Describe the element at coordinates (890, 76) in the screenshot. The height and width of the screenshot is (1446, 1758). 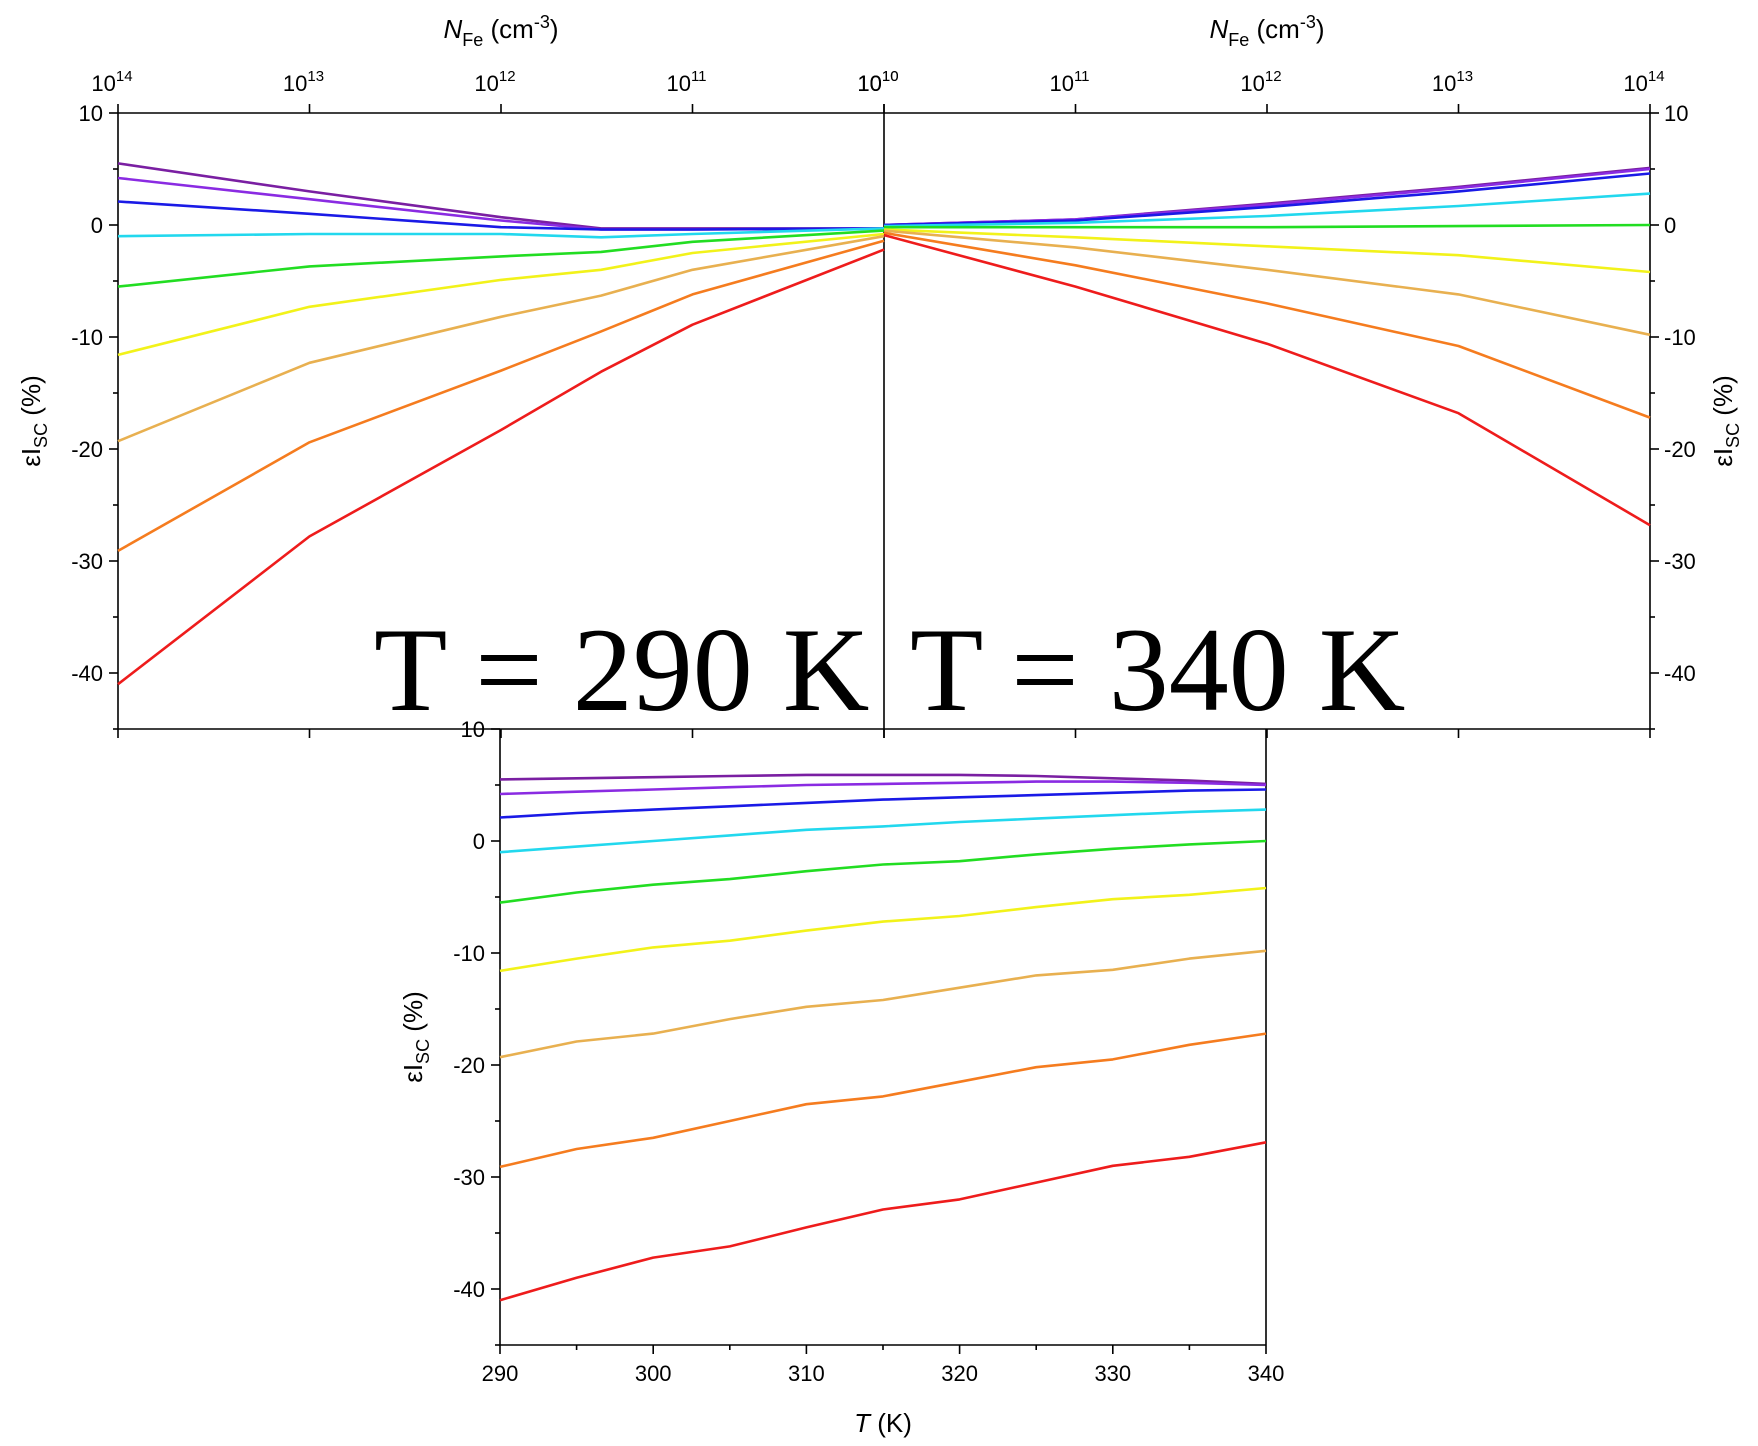
I see `x-tick-exponent: 10` at that location.